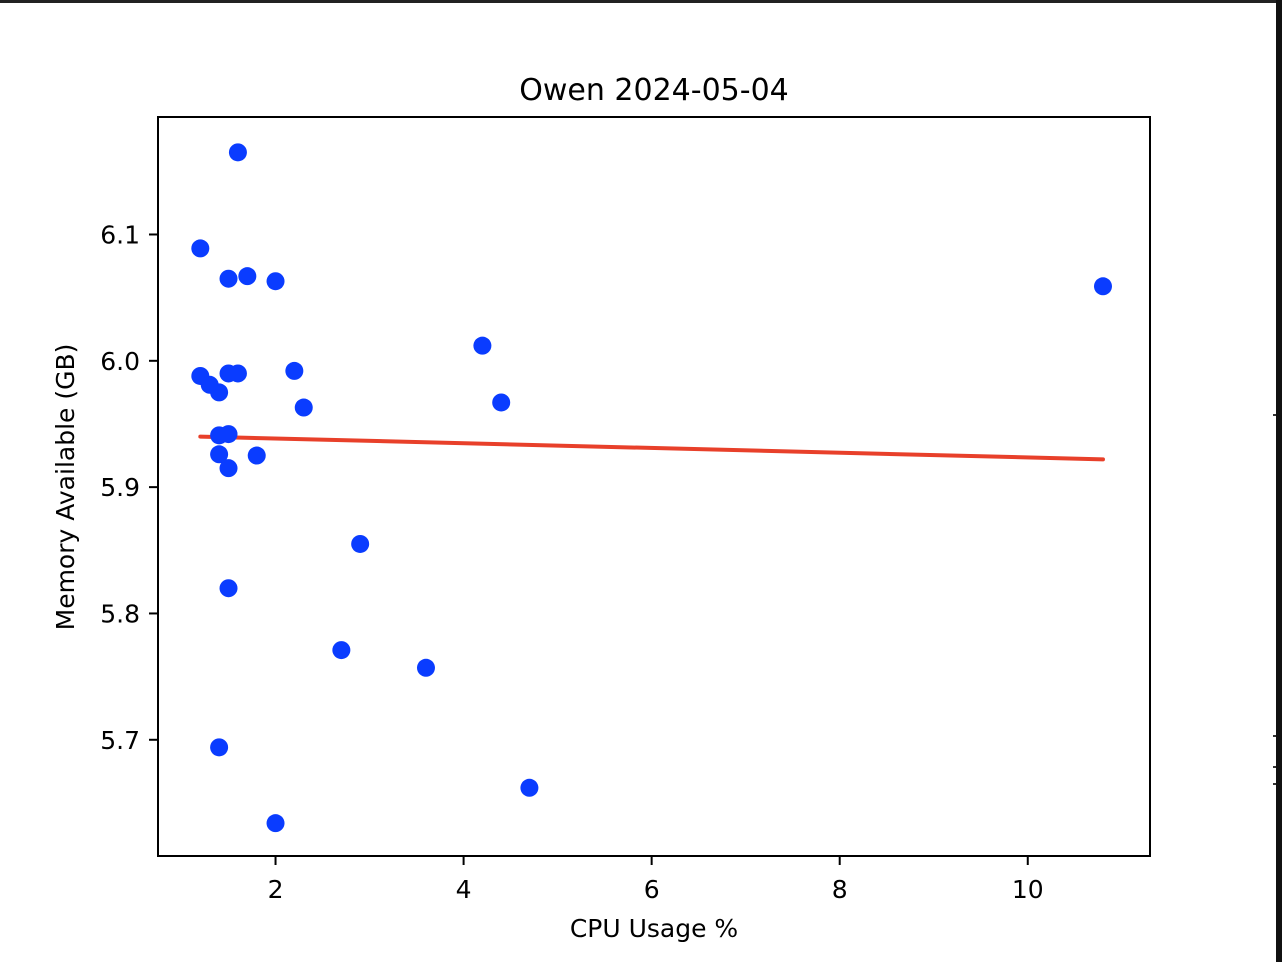 The image size is (1282, 962). I want to click on y-axis: 5.7 5.8 5.9 6.0 6.1, so click(129, 487).